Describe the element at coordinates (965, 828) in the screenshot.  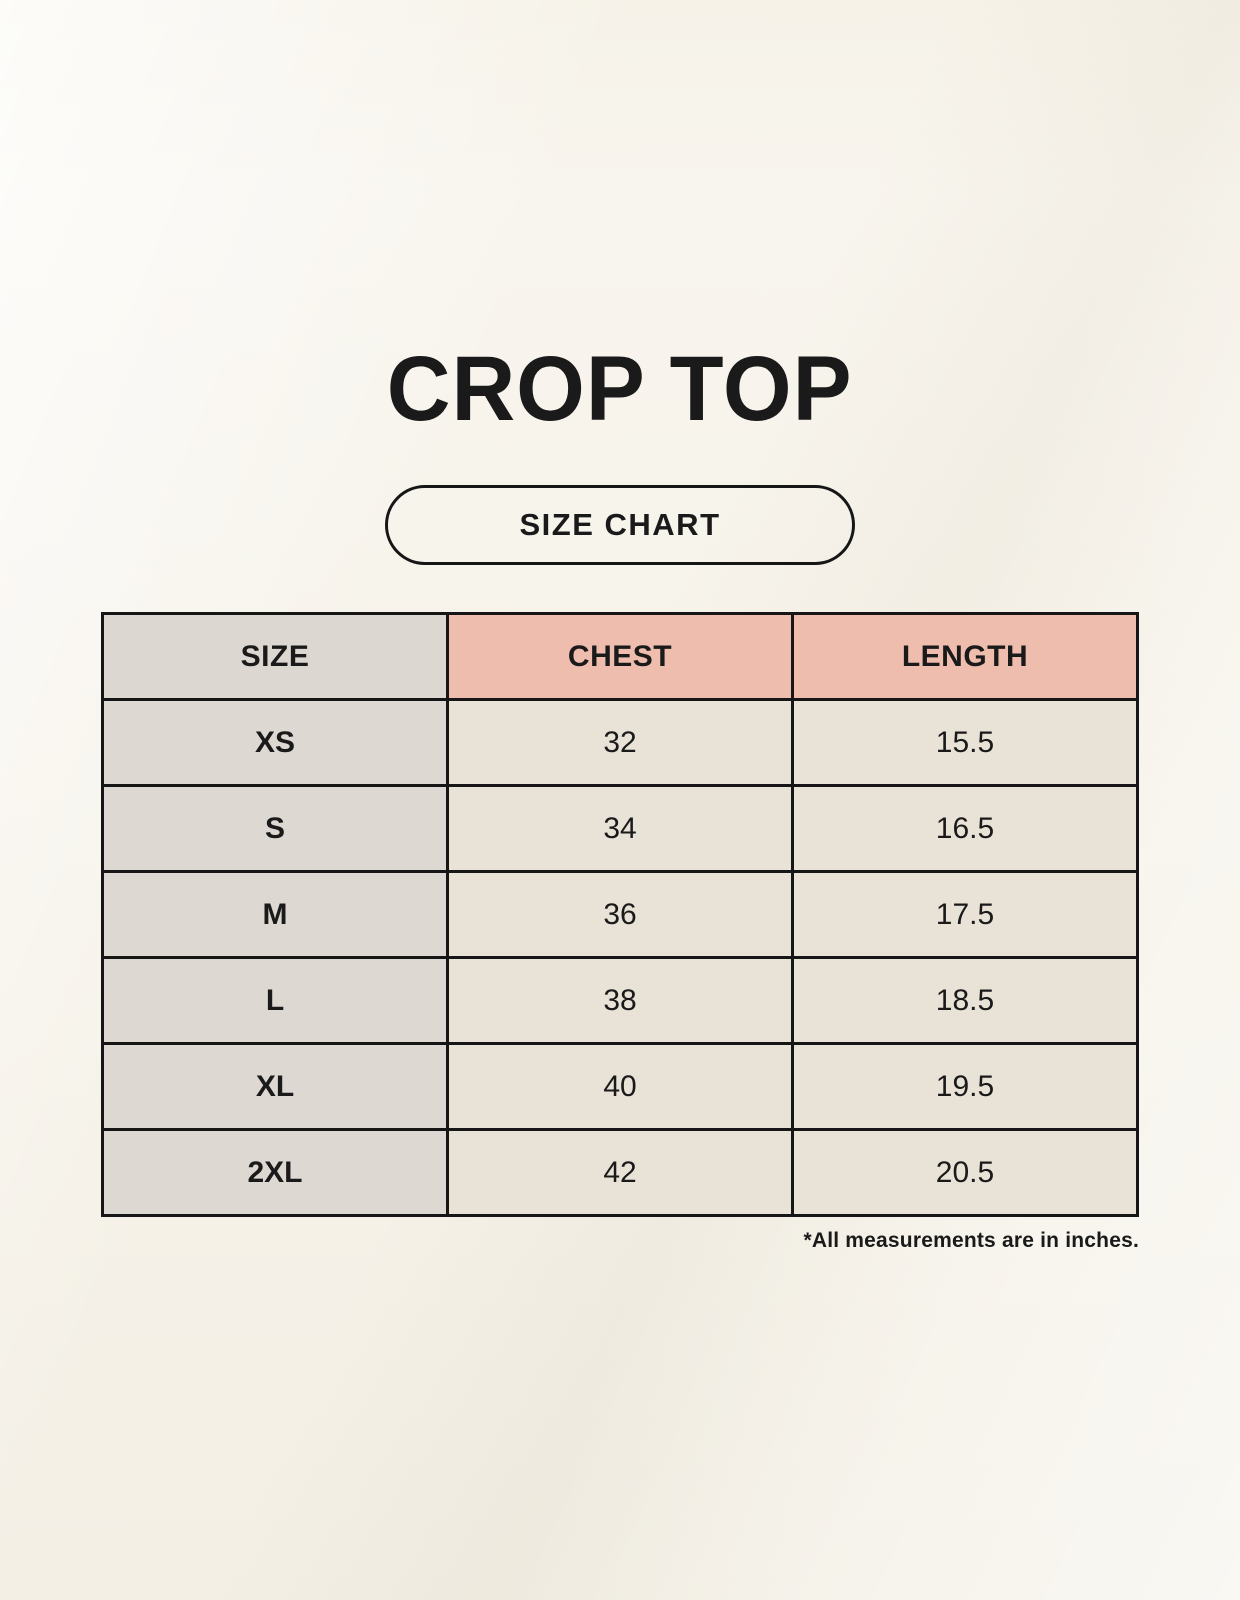
I see `length-value: 16.5` at that location.